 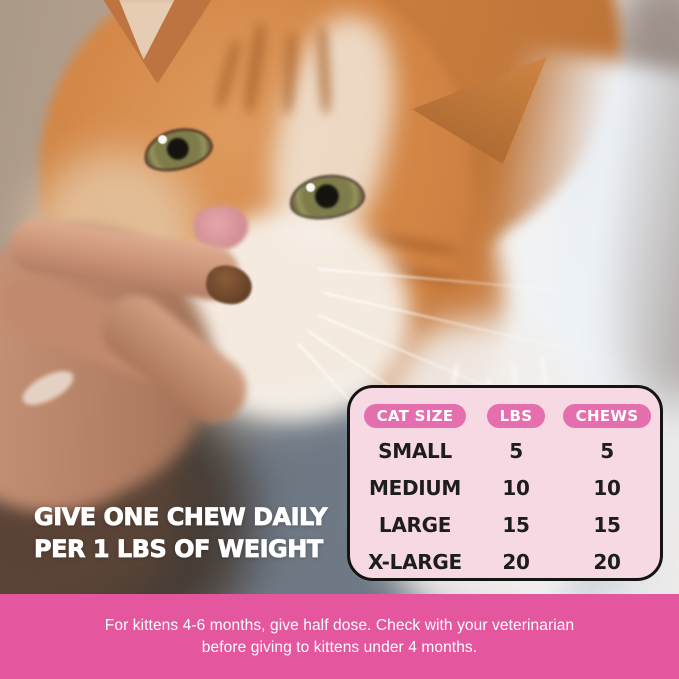 I want to click on table-cell-size: X-LARGE, so click(x=415, y=561).